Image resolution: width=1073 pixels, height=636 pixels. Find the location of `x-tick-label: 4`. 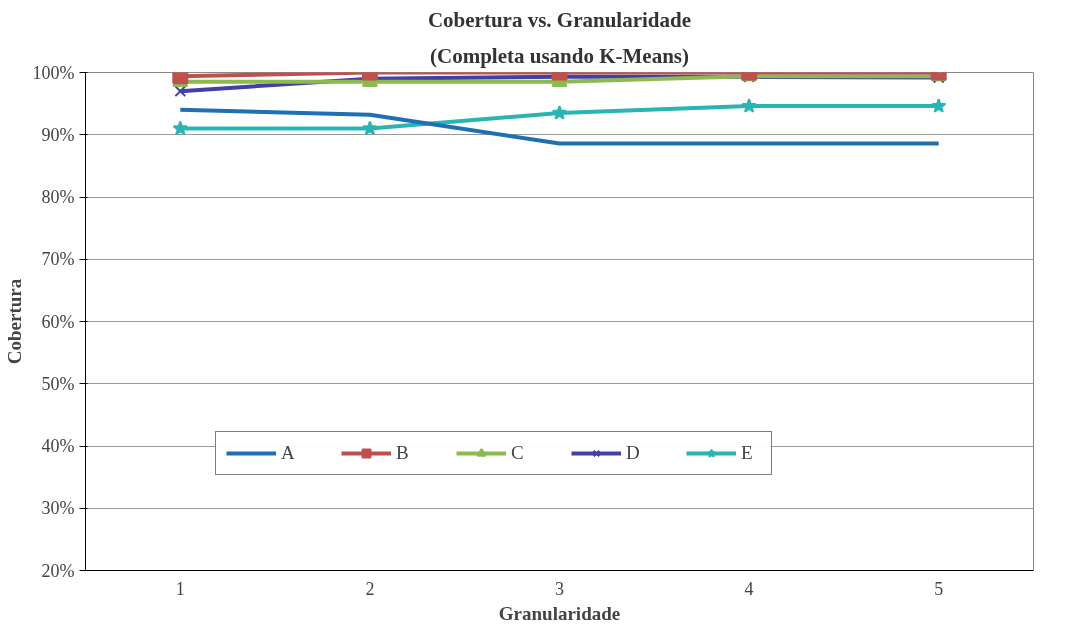

x-tick-label: 4 is located at coordinates (749, 588).